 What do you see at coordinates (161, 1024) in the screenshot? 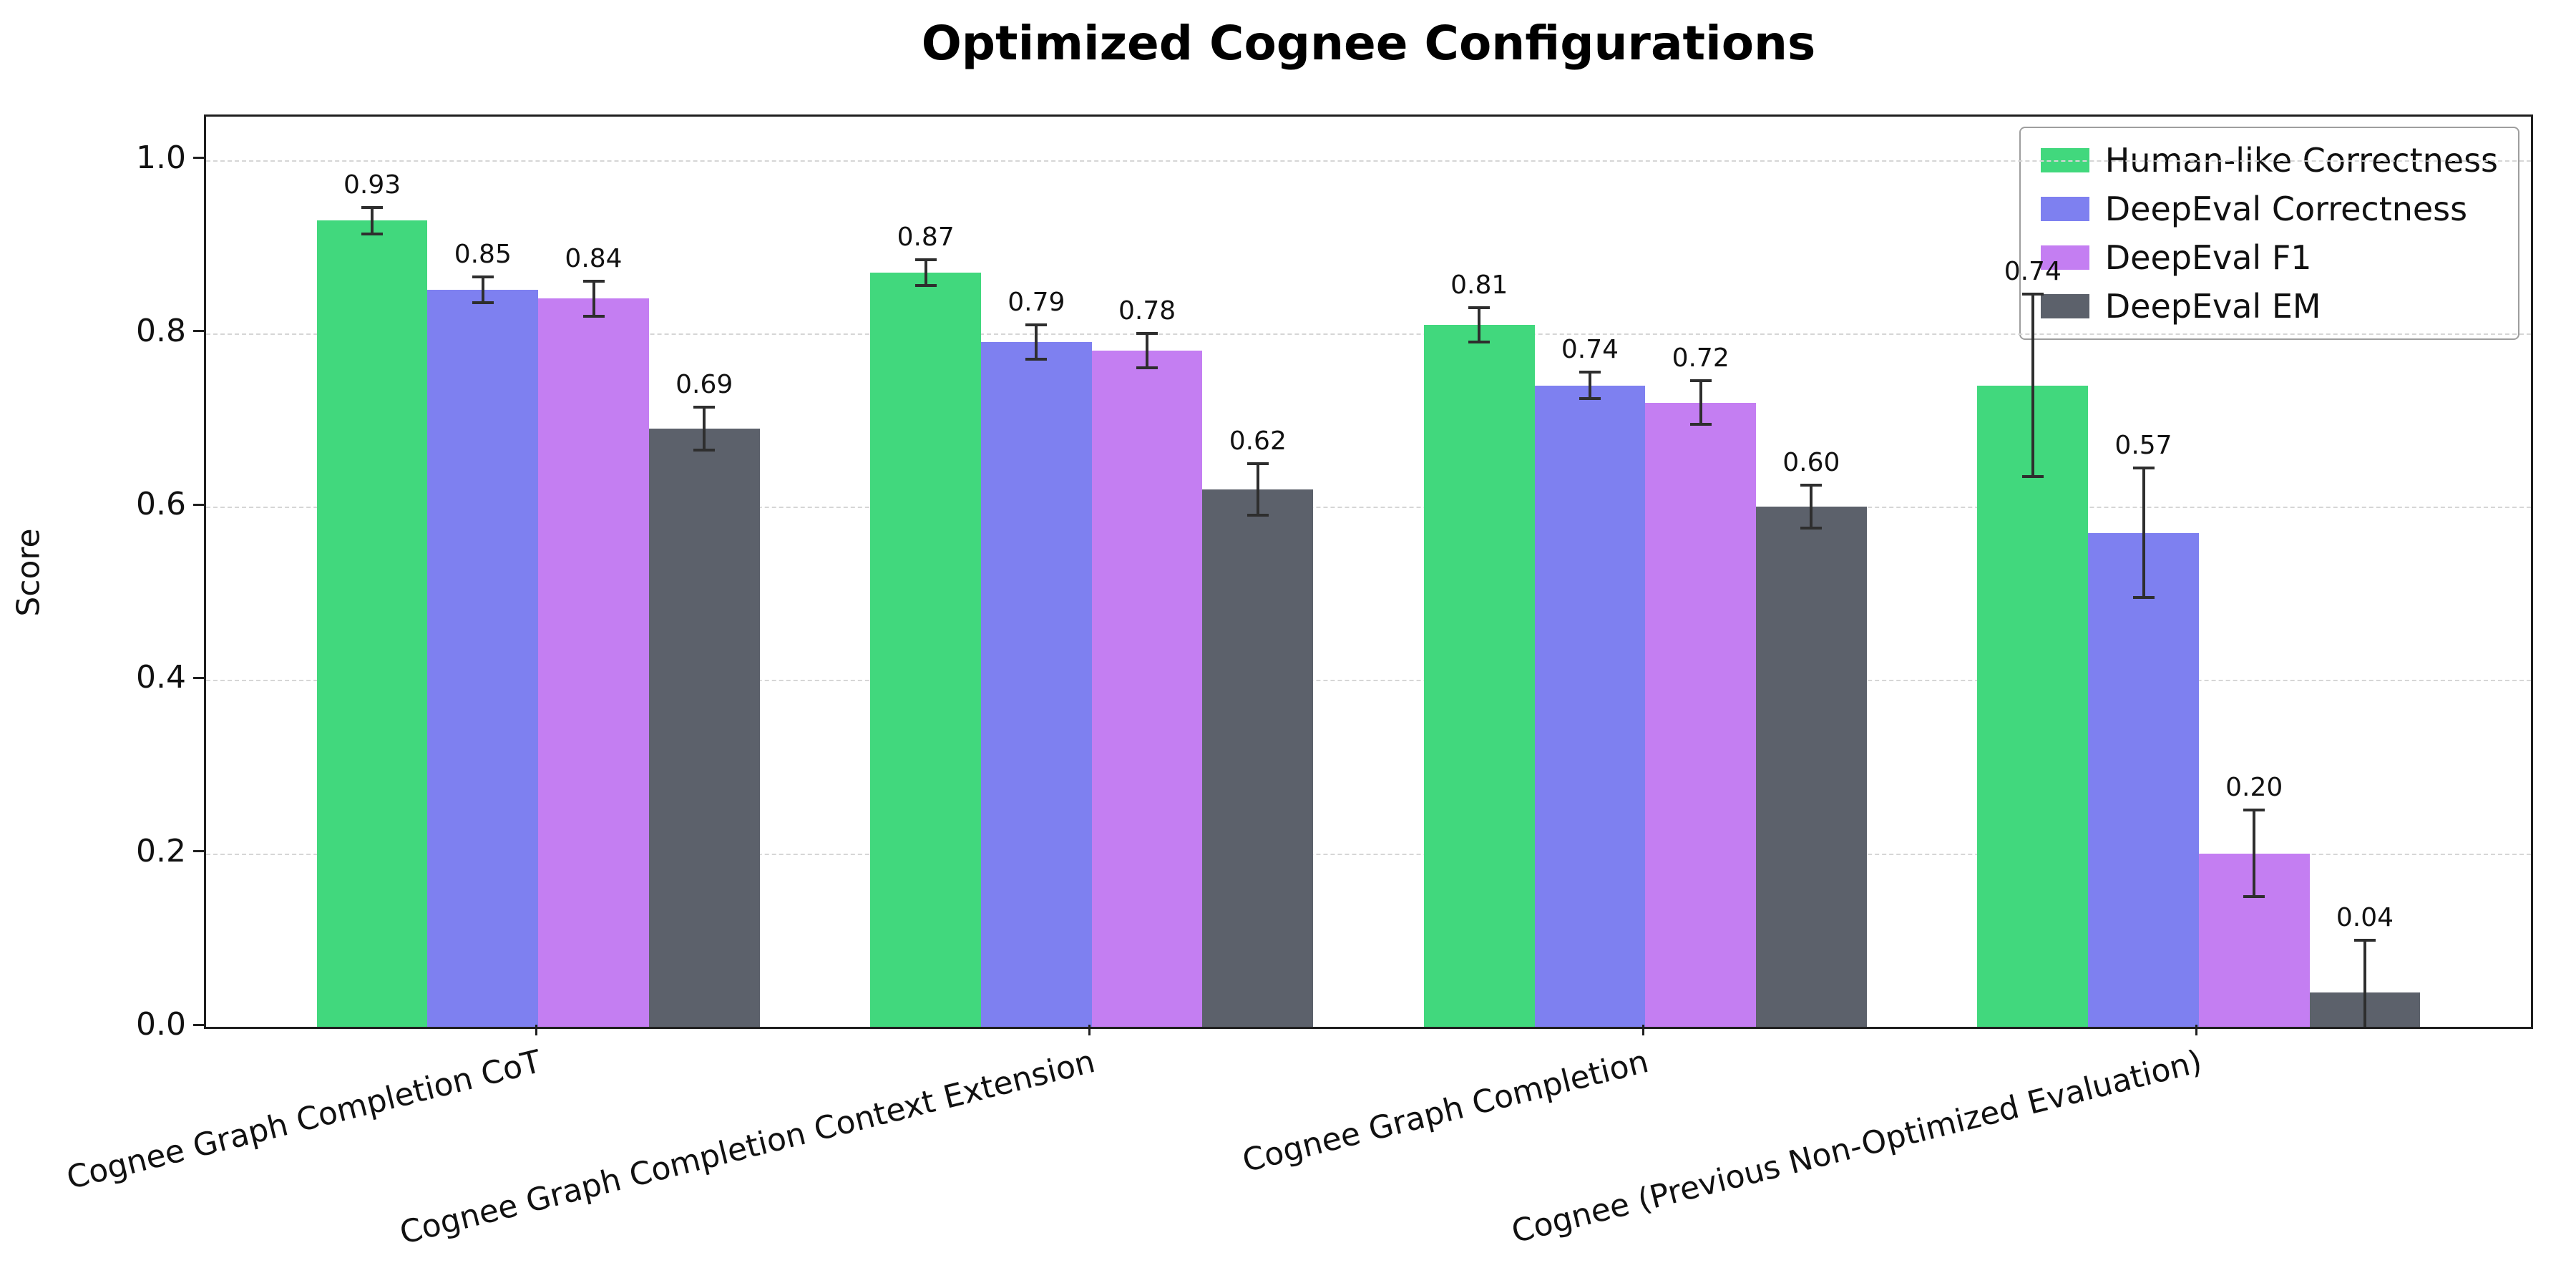
I see `y-tick-label: 0.0` at bounding box center [161, 1024].